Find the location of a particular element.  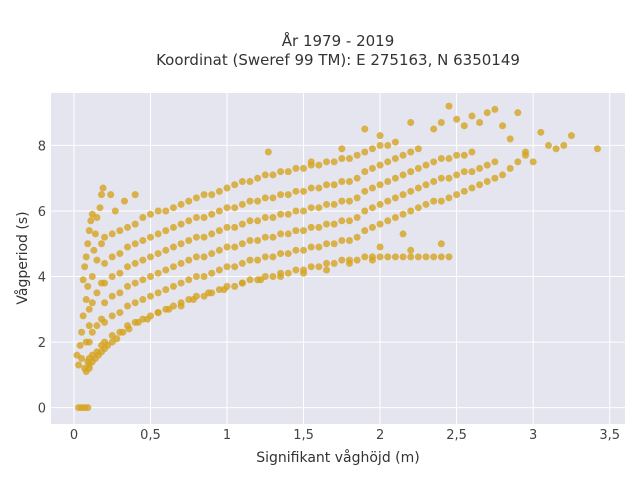

y-tick-label: 6 is located at coordinates (42, 212).